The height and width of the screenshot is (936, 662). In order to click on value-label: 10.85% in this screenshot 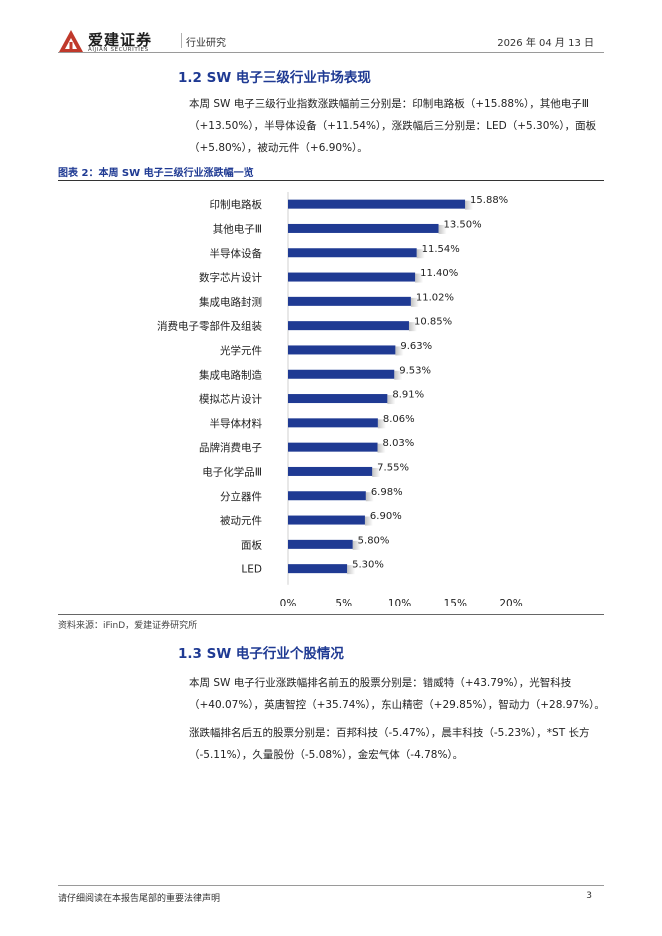, I will do `click(433, 322)`.